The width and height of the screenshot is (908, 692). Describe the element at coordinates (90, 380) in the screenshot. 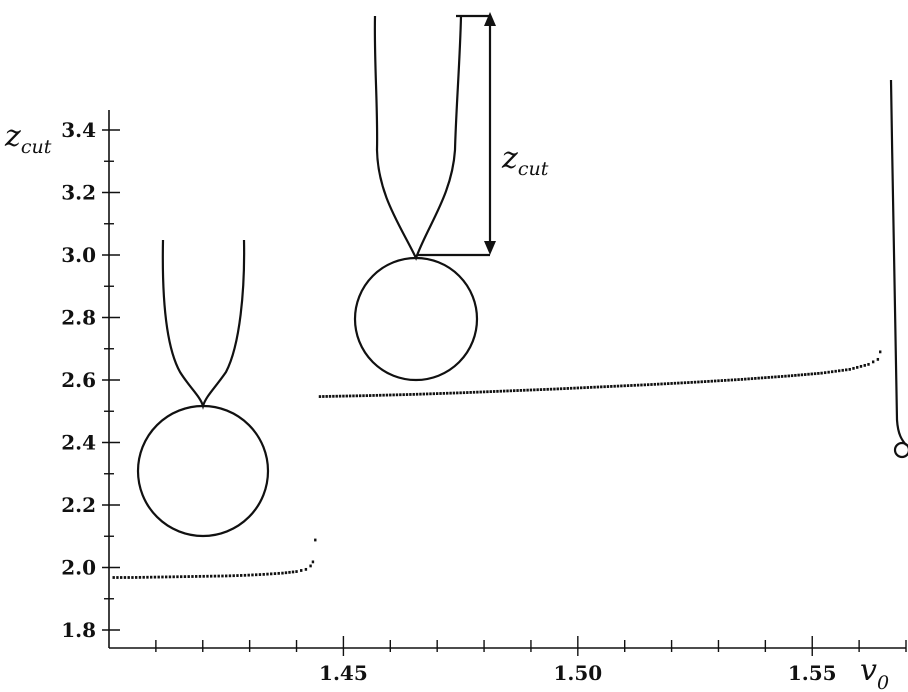

I see `y-ticks: 1.8 2.0 2.2 2.4 2.6 2.8 3.0 3.2 3.4` at that location.